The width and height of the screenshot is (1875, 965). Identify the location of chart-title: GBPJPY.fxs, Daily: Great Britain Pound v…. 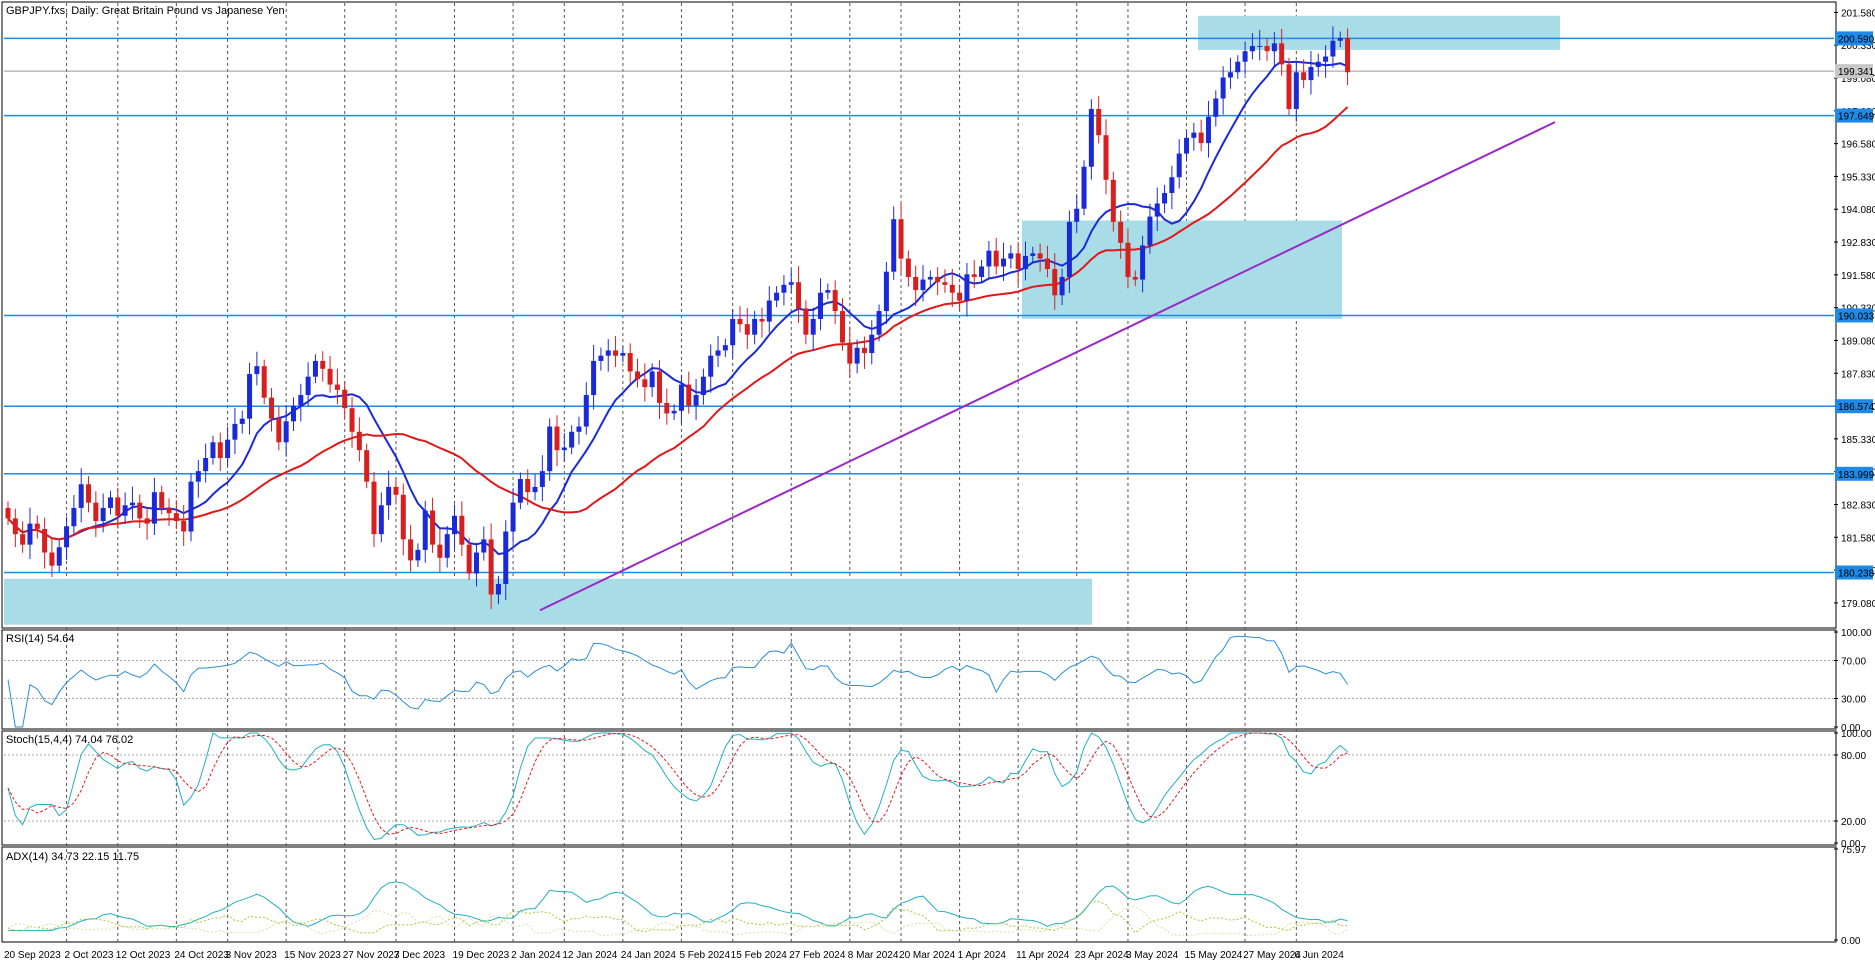
(145, 11).